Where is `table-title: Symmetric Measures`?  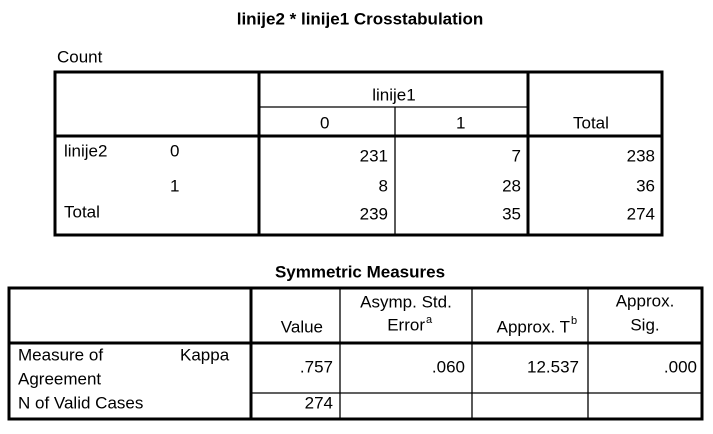 table-title: Symmetric Measures is located at coordinates (360, 271).